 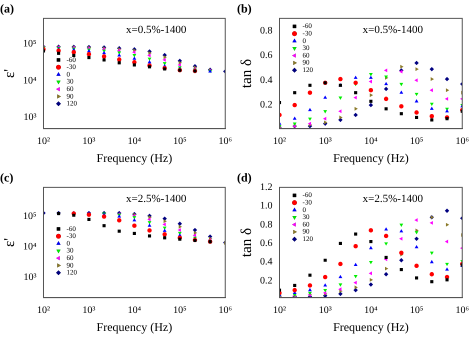 I want to click on chart-title: (d), so click(x=244, y=177).